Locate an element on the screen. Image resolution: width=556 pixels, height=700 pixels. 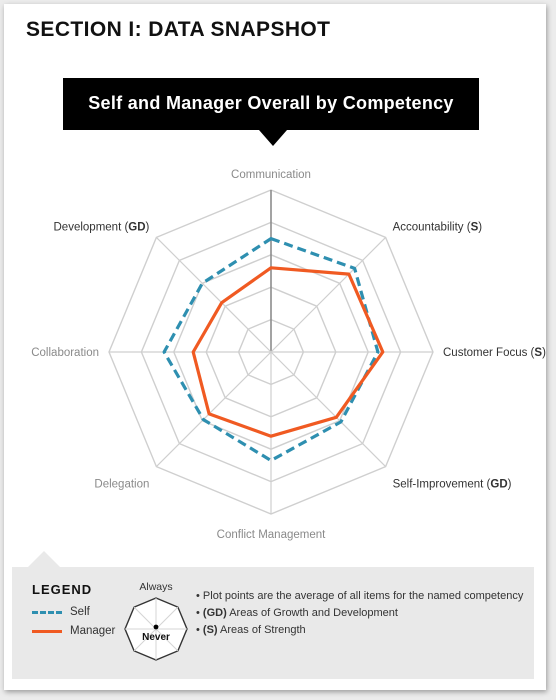
legend-label-manager: Manager is located at coordinates (93, 631).